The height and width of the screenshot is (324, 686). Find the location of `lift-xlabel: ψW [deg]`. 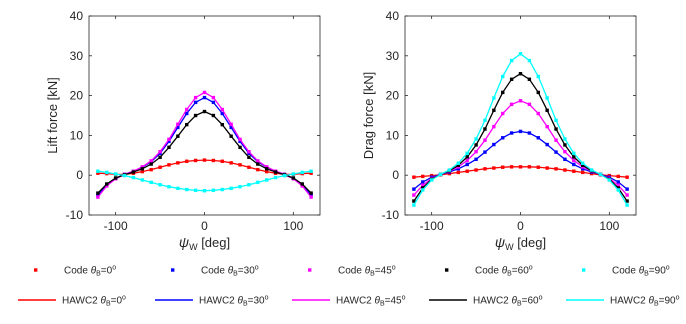

lift-xlabel: ψW [deg] is located at coordinates (204, 243).